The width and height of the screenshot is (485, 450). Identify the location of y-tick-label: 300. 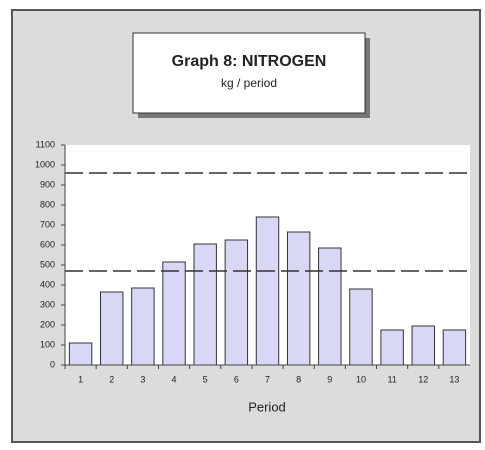
(47, 304).